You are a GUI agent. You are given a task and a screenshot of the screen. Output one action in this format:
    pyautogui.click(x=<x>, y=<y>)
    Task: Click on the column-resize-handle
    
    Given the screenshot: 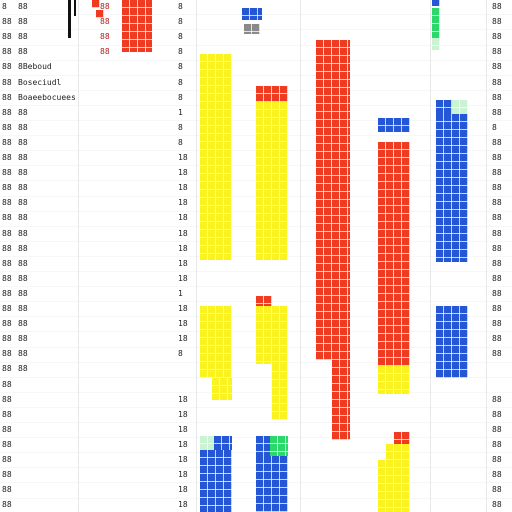 What is the action you would take?
    pyautogui.click(x=75, y=8)
    